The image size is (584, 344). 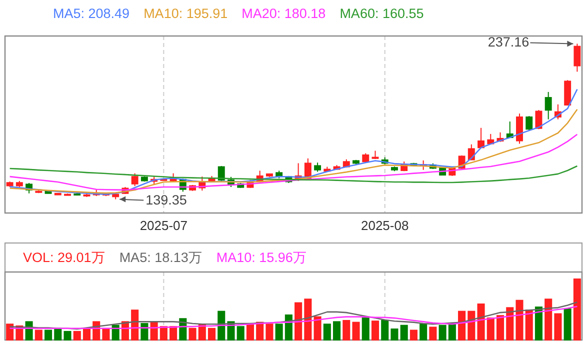 I want to click on text: VOL: 29.01万, so click(x=64, y=257).